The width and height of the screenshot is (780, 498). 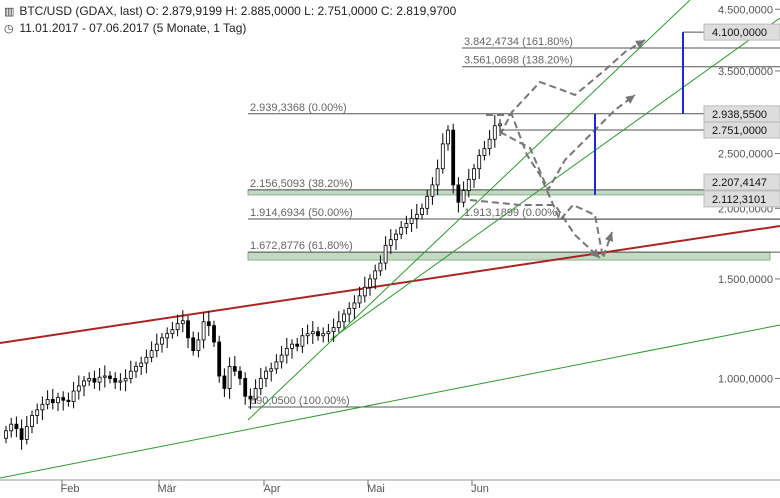 I want to click on x-tick-label: Apr, so click(x=271, y=489).